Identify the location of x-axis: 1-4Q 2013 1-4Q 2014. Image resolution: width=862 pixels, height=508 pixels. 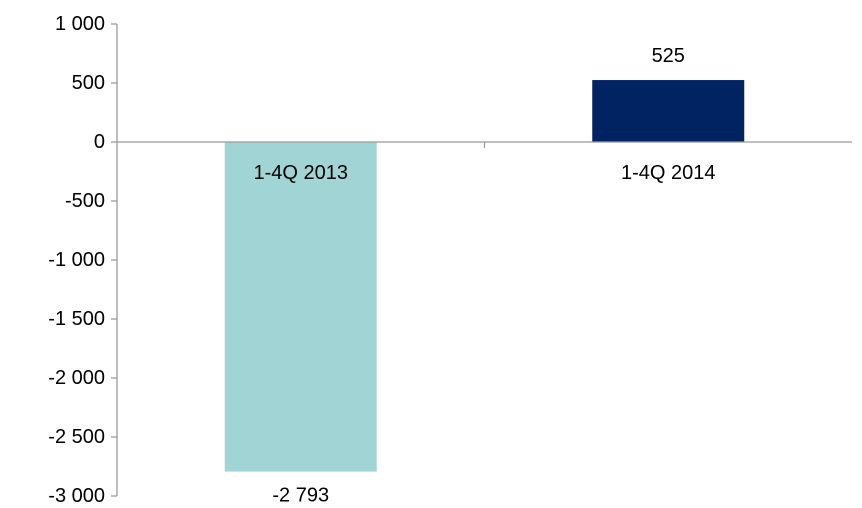
(484, 162).